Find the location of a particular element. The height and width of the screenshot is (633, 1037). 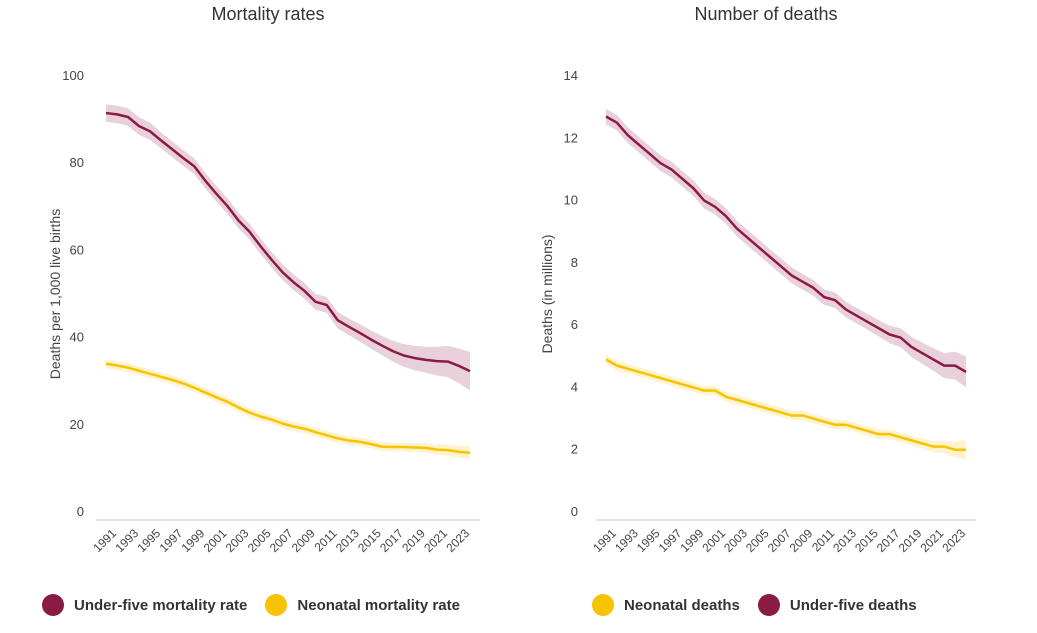

legend-label: Under-five deaths is located at coordinates (853, 605).